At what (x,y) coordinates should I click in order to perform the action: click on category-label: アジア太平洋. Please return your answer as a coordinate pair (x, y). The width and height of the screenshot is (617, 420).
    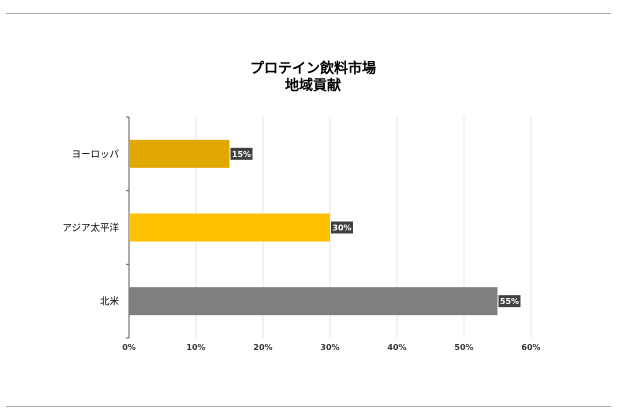
    Looking at the image, I should click on (90, 228).